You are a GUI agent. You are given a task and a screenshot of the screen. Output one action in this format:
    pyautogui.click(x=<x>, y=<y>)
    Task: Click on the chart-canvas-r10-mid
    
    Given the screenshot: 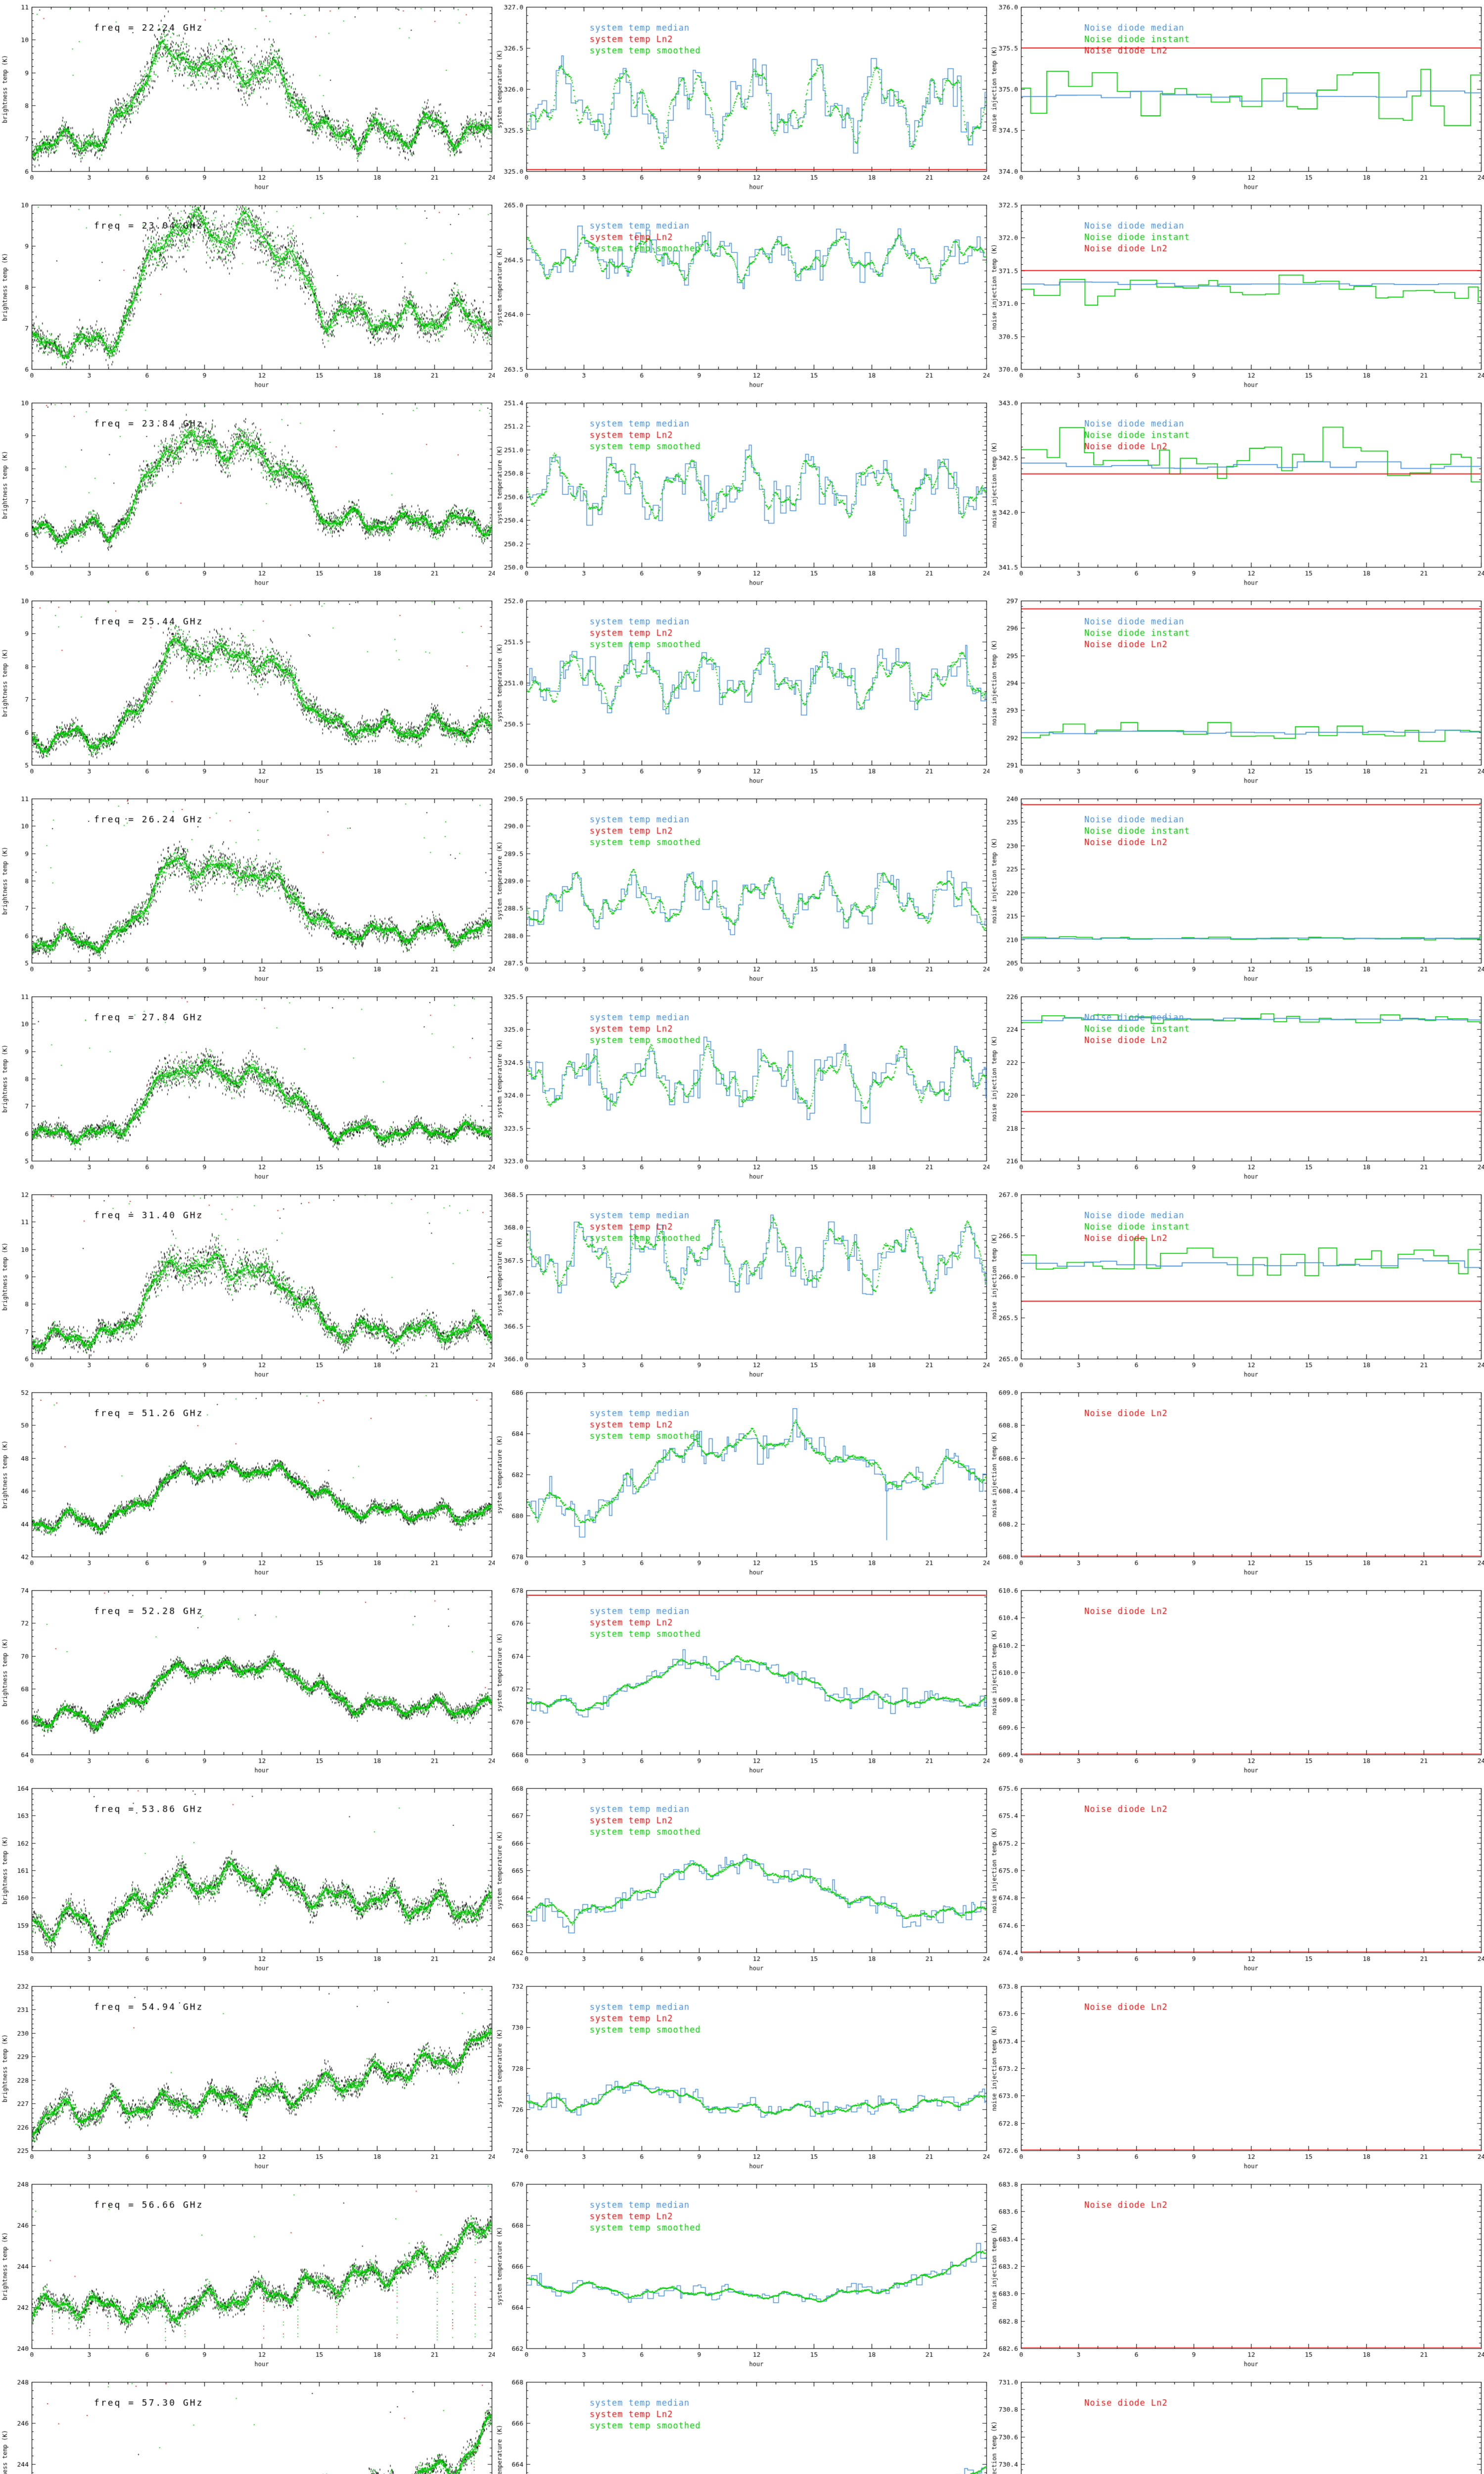 What is the action you would take?
    pyautogui.click(x=742, y=1880)
    